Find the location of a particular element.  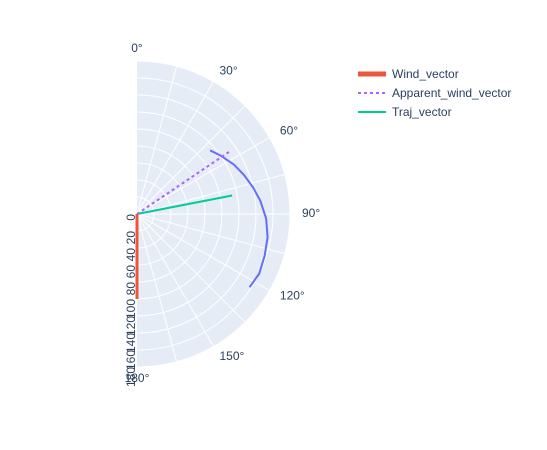

legend-item-wind-vector: Wind_vector is located at coordinates (408, 74).